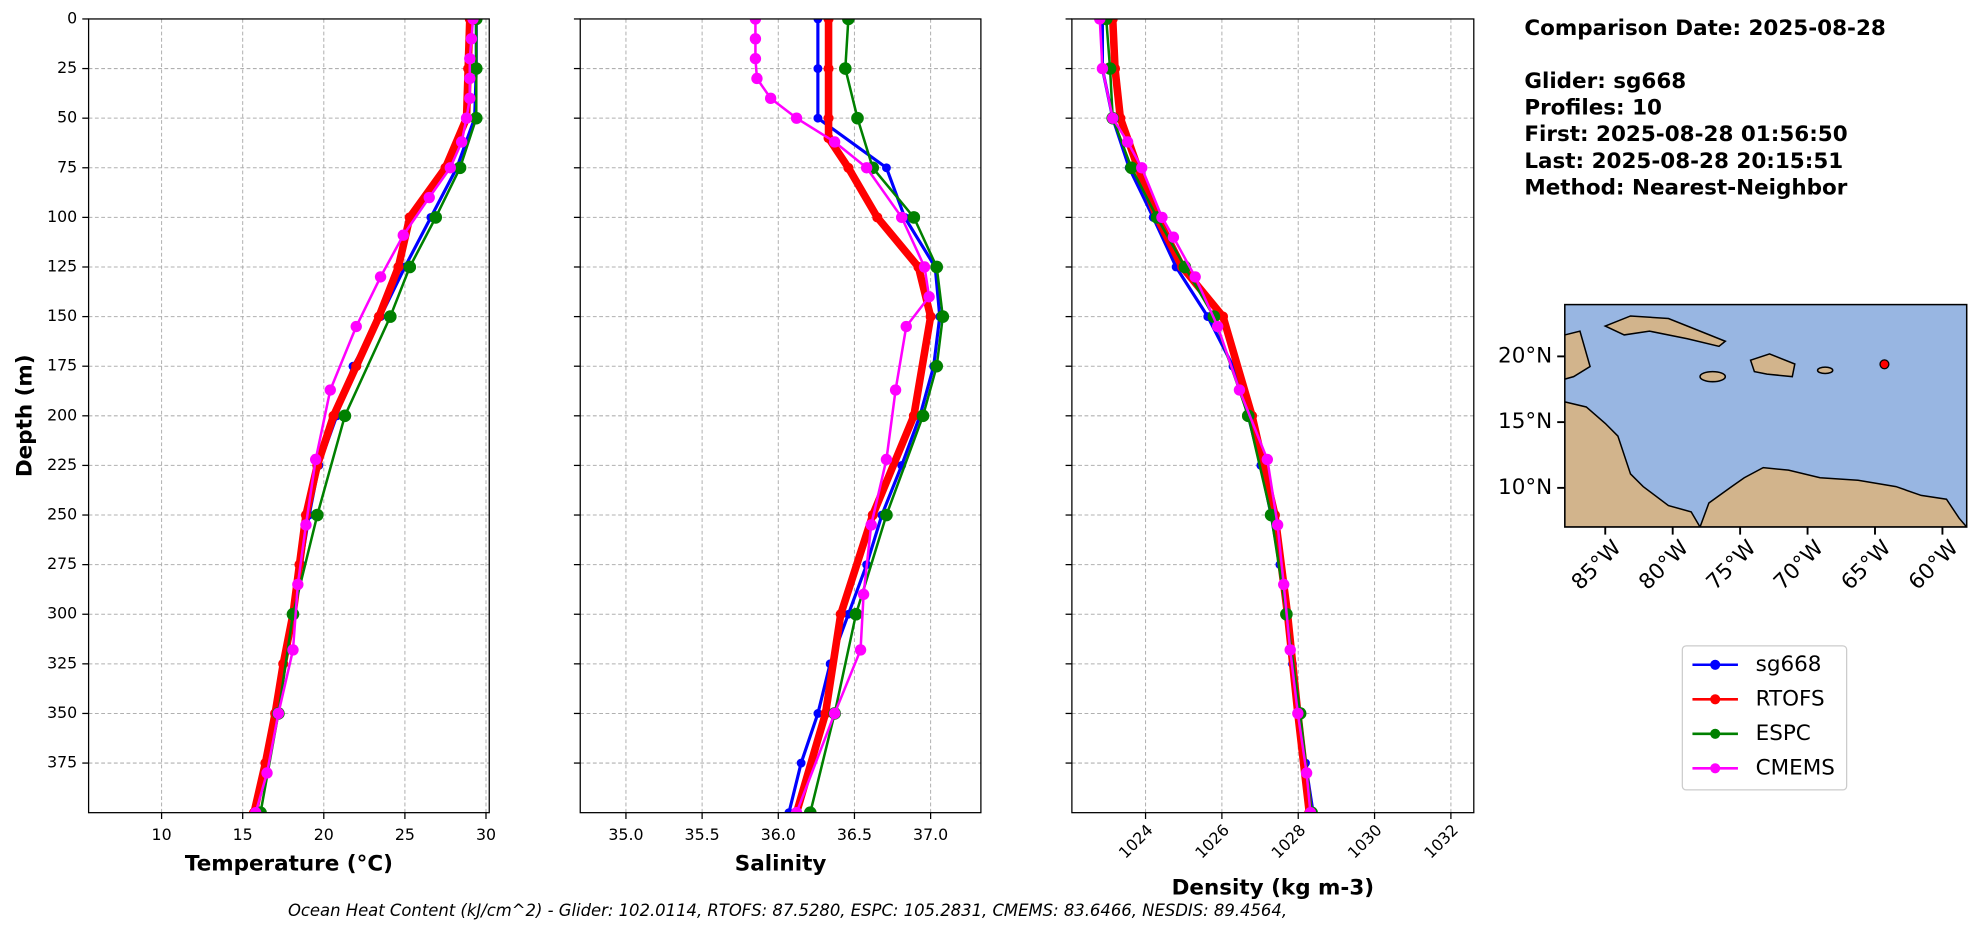 Image resolution: width=1982 pixels, height=934 pixels. What do you see at coordinates (1525, 487) in the screenshot?
I see `map-y-tick-label: 10°N` at bounding box center [1525, 487].